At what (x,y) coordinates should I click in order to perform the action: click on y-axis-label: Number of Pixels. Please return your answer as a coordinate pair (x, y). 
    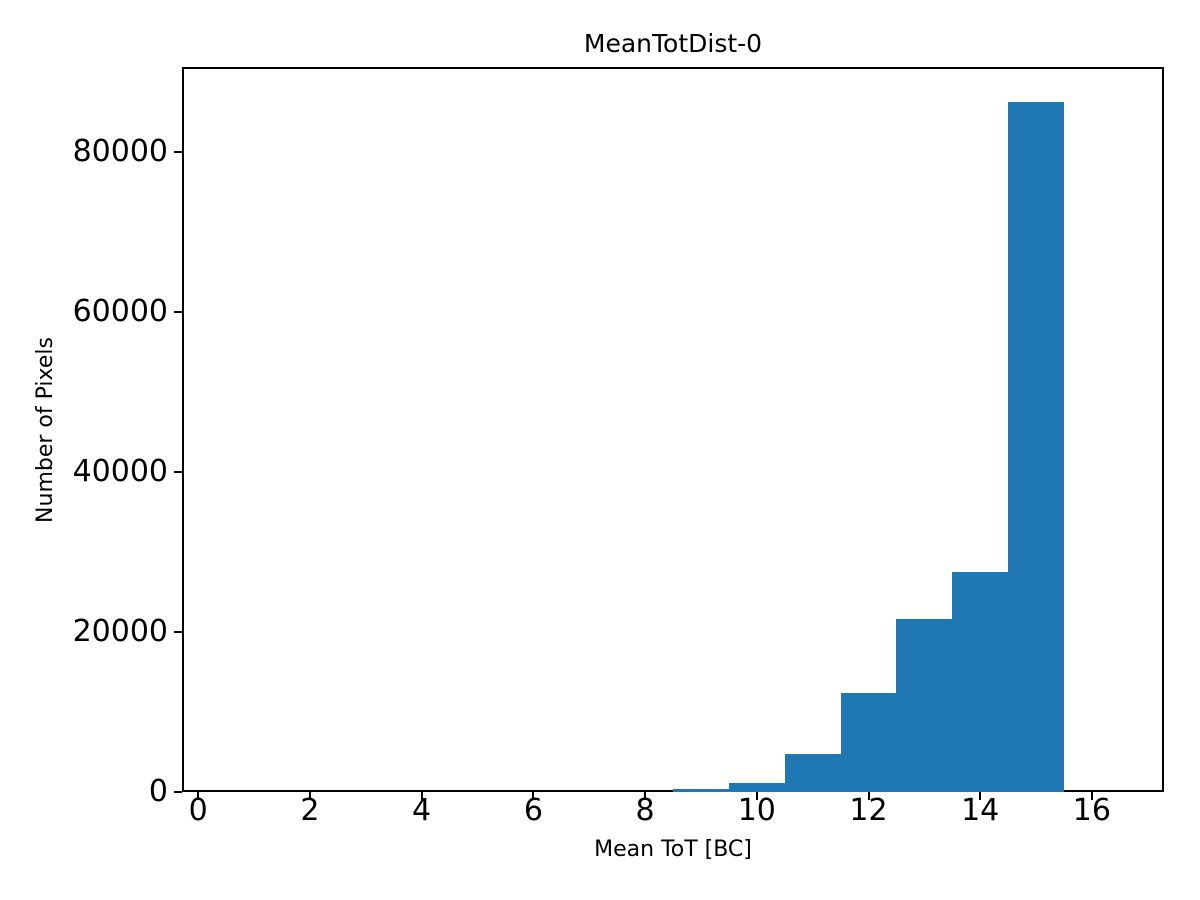
    Looking at the image, I should click on (45, 430).